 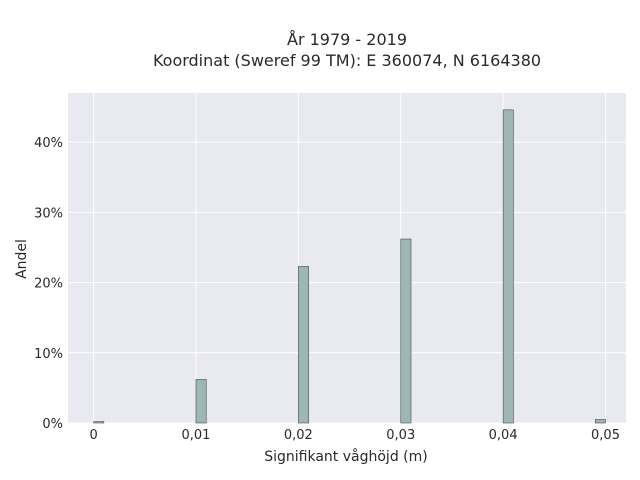 What do you see at coordinates (52, 424) in the screenshot?
I see `y-tick-label: 0%` at bounding box center [52, 424].